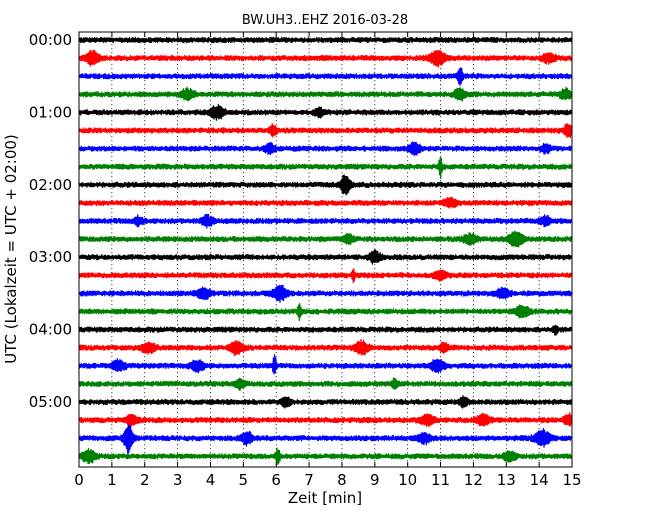 Image resolution: width=650 pixels, height=520 pixels. Describe the element at coordinates (50, 112) in the screenshot. I see `y-tick-label: 01:00` at that location.